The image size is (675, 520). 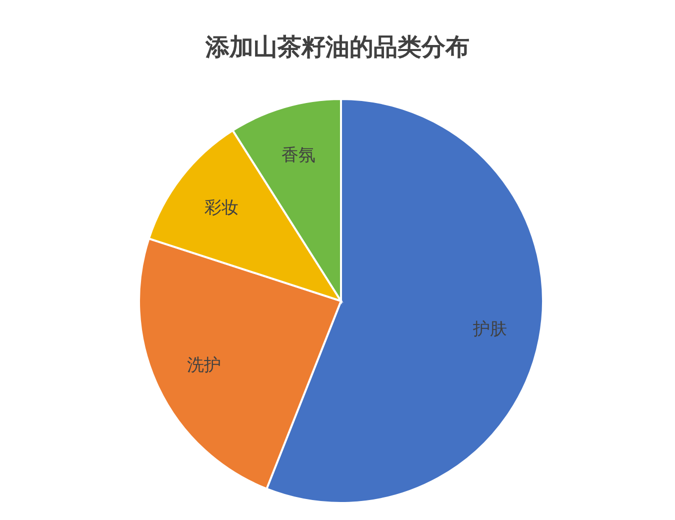 What do you see at coordinates (337, 47) in the screenshot?
I see `chart-title: 添加山茶籽油的品类分布` at bounding box center [337, 47].